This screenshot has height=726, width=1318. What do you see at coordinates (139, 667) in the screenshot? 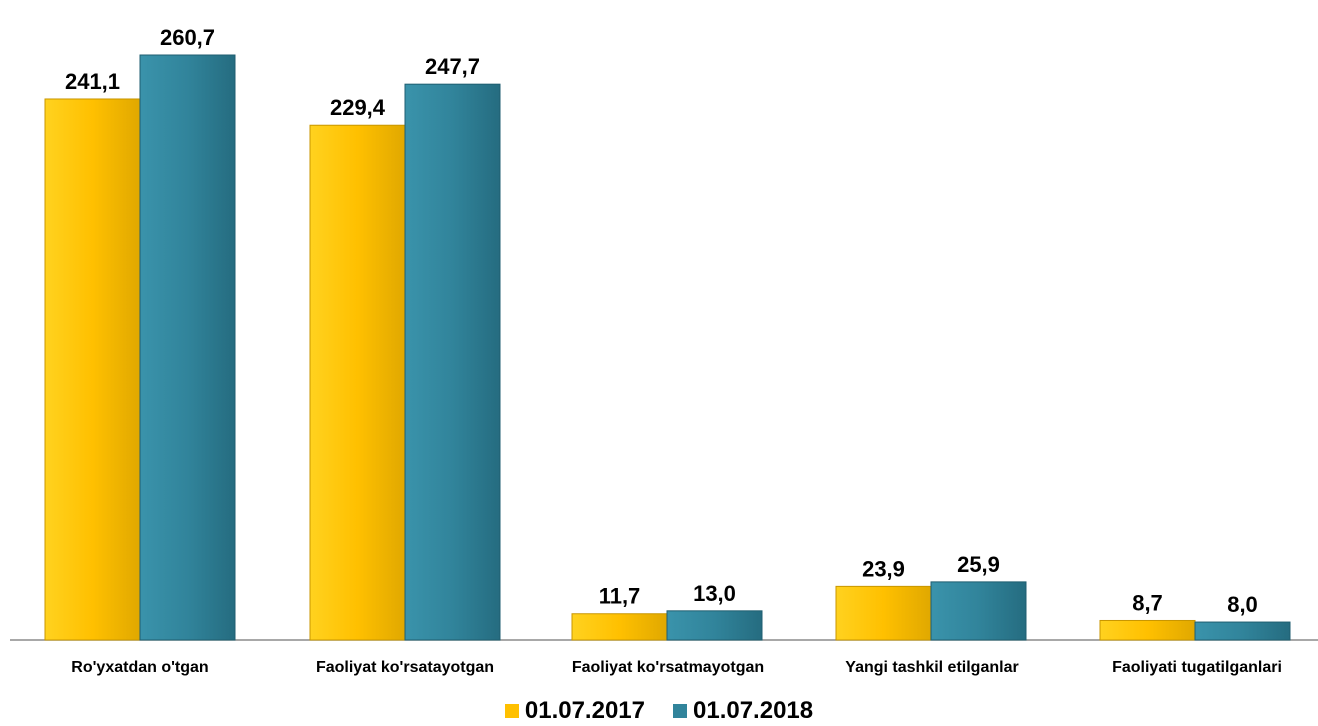
I see `category-label-0: Ro'yxatdan o'tgan` at bounding box center [139, 667].